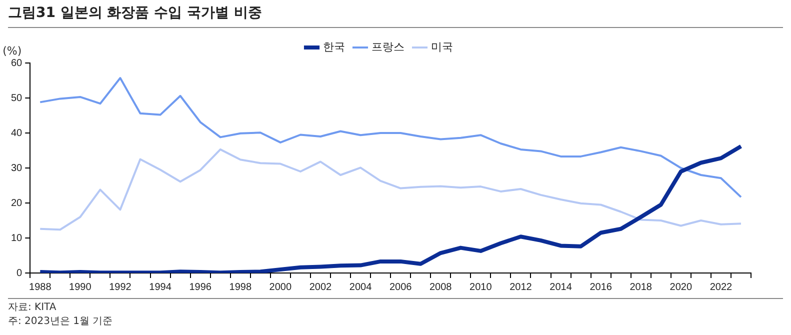 This screenshot has width=791, height=335. I want to click on x-tick-label: 2014, so click(561, 287).